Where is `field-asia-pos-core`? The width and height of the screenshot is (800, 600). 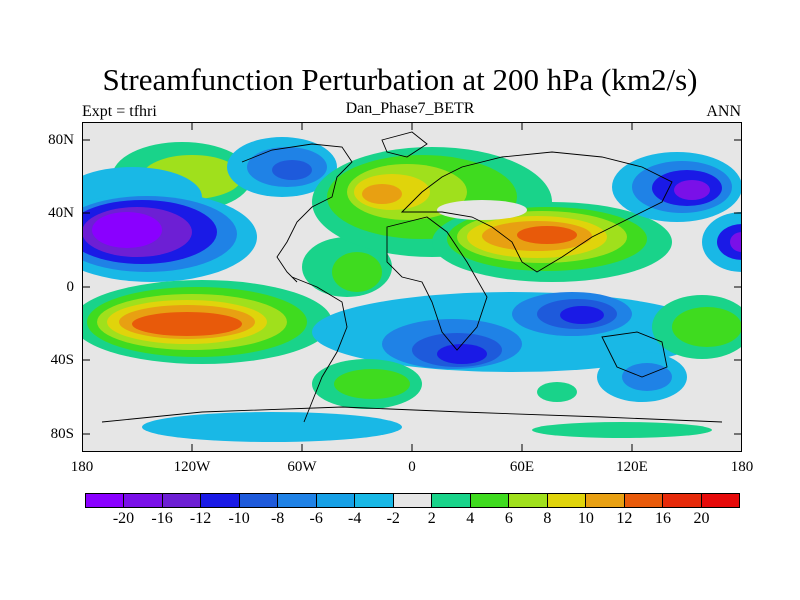 field-asia-pos-core is located at coordinates (547, 235).